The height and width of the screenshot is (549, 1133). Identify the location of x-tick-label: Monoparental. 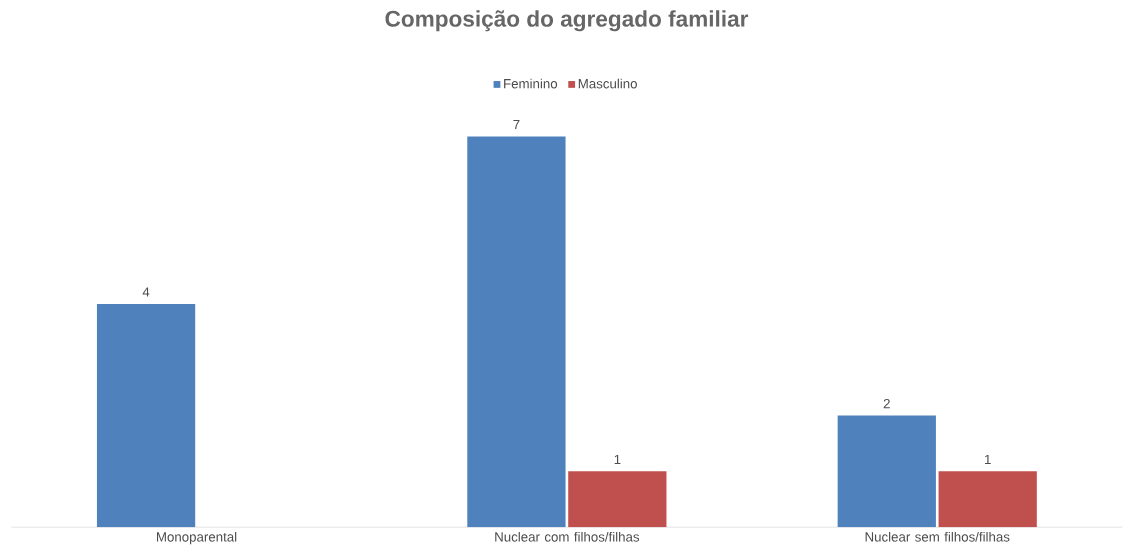
(196, 538).